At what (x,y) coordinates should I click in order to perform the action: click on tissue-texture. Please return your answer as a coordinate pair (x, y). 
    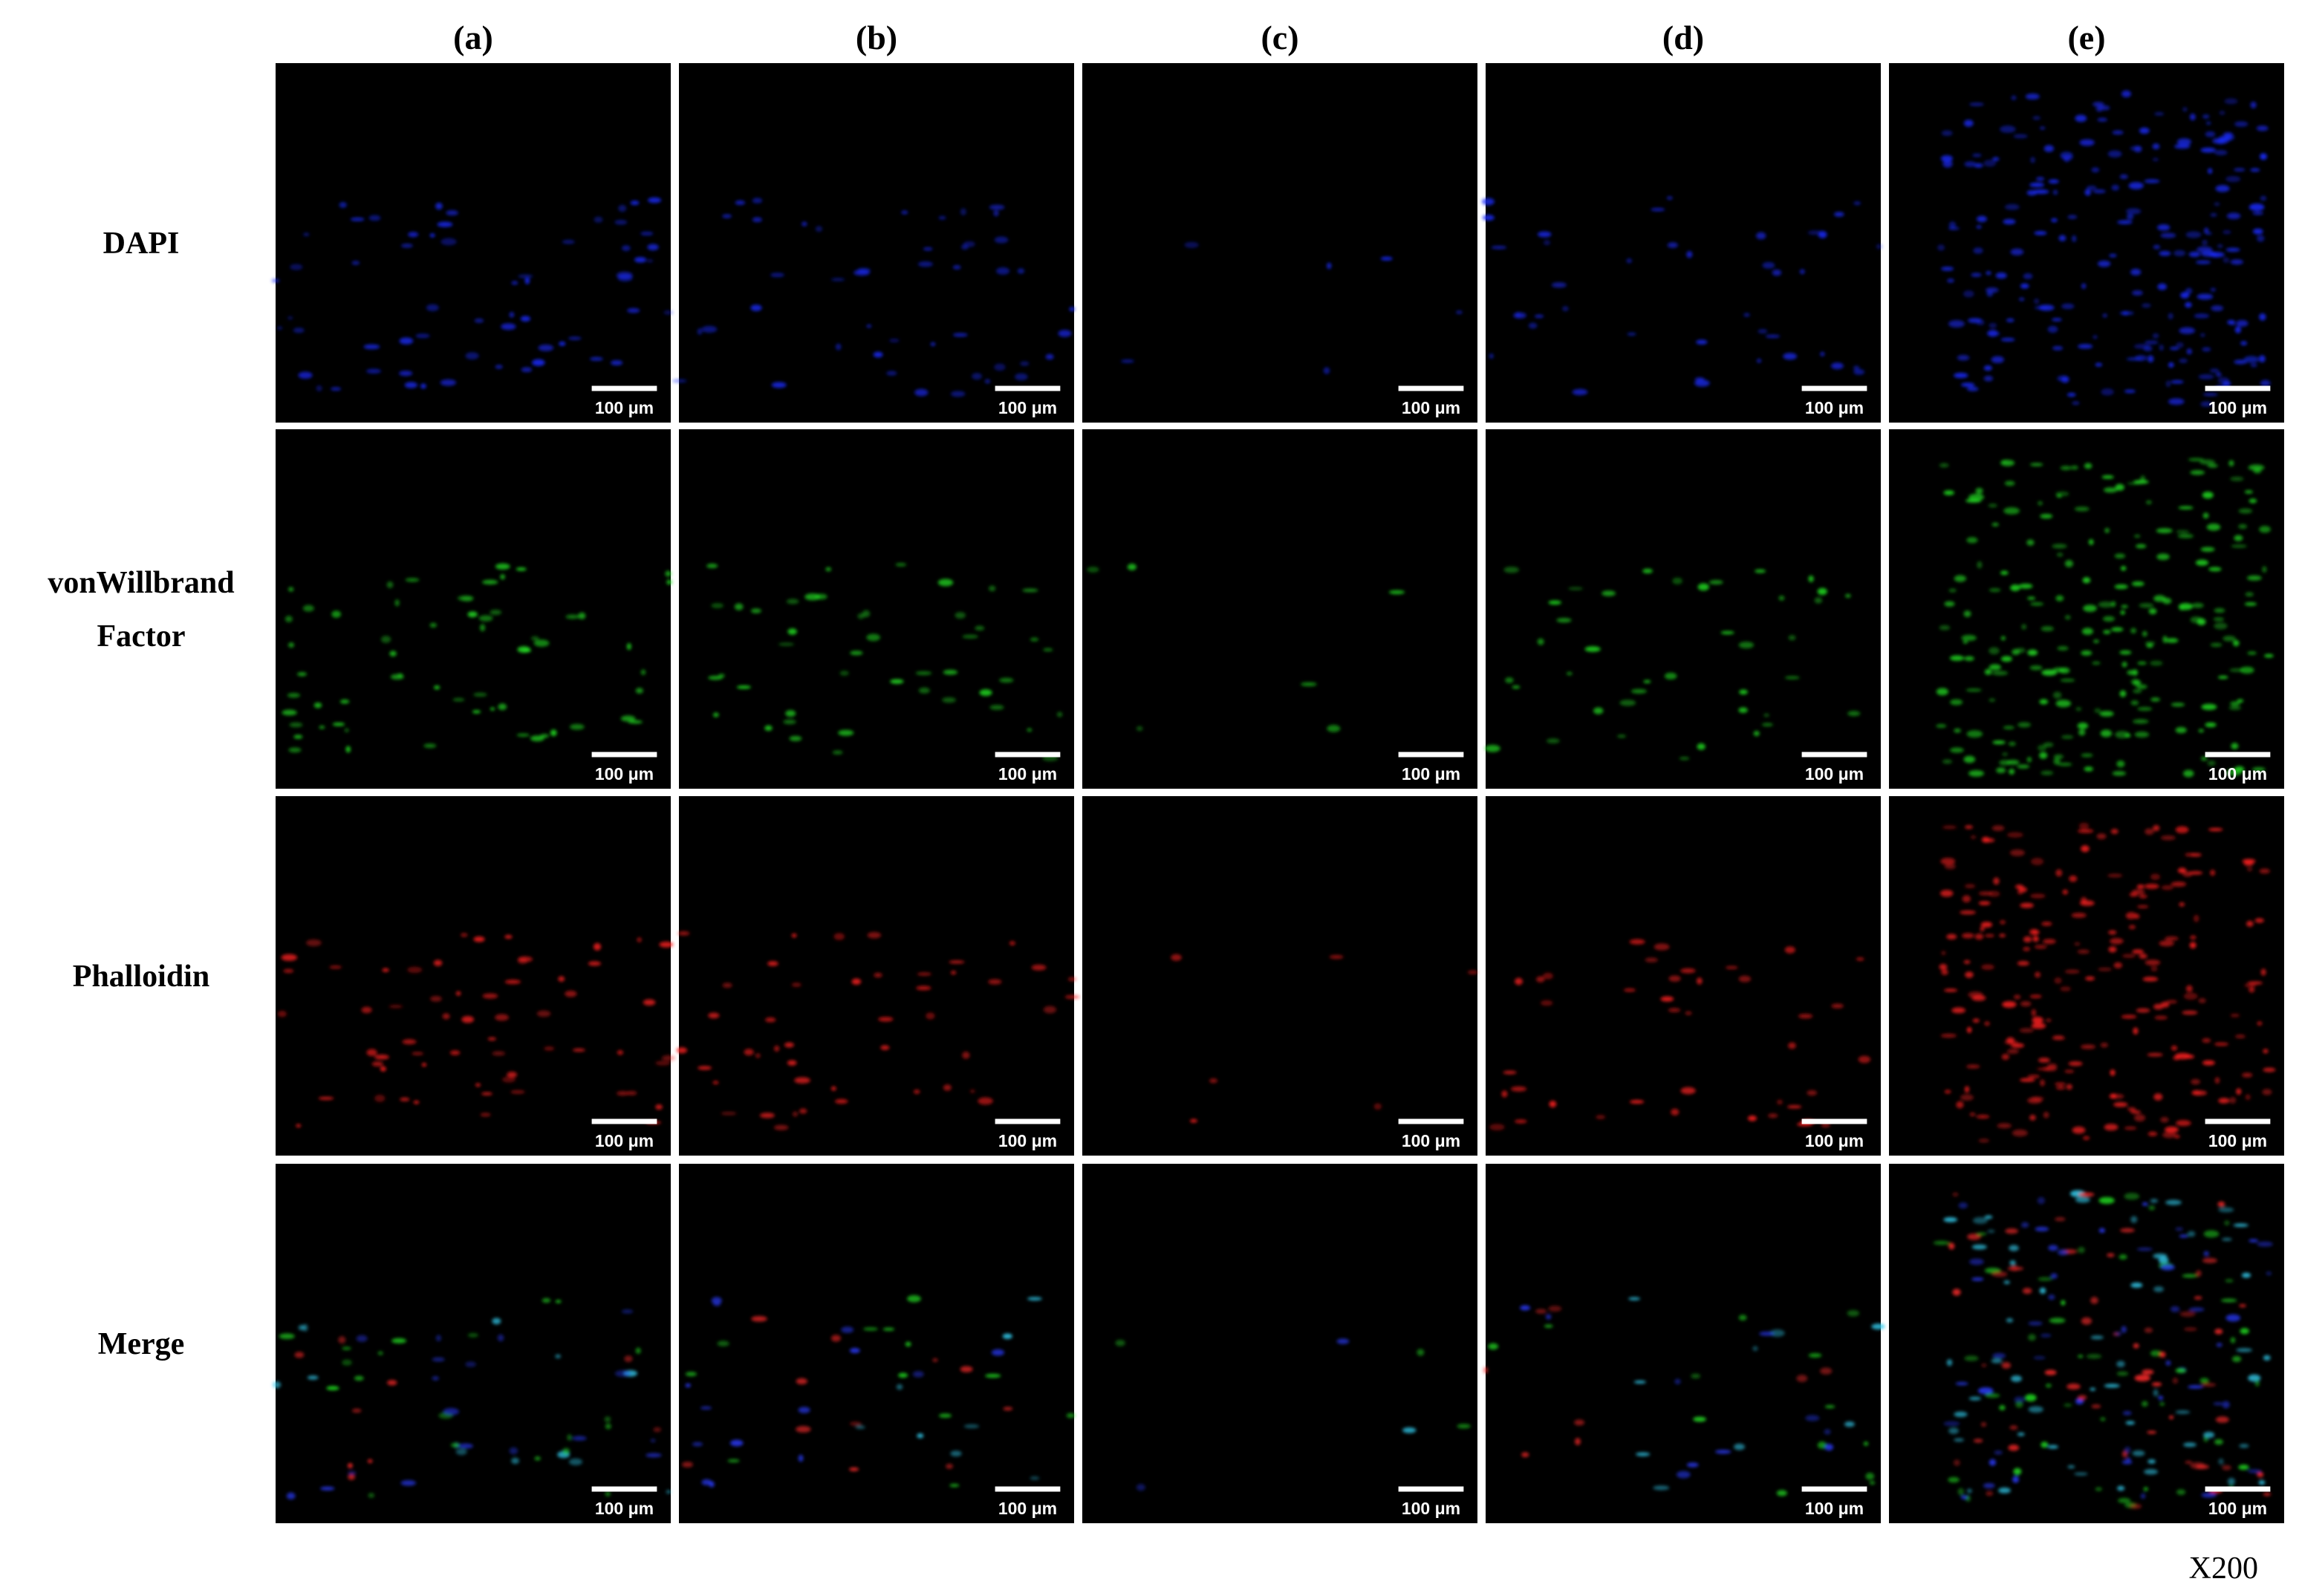
    Looking at the image, I should click on (878, 1030).